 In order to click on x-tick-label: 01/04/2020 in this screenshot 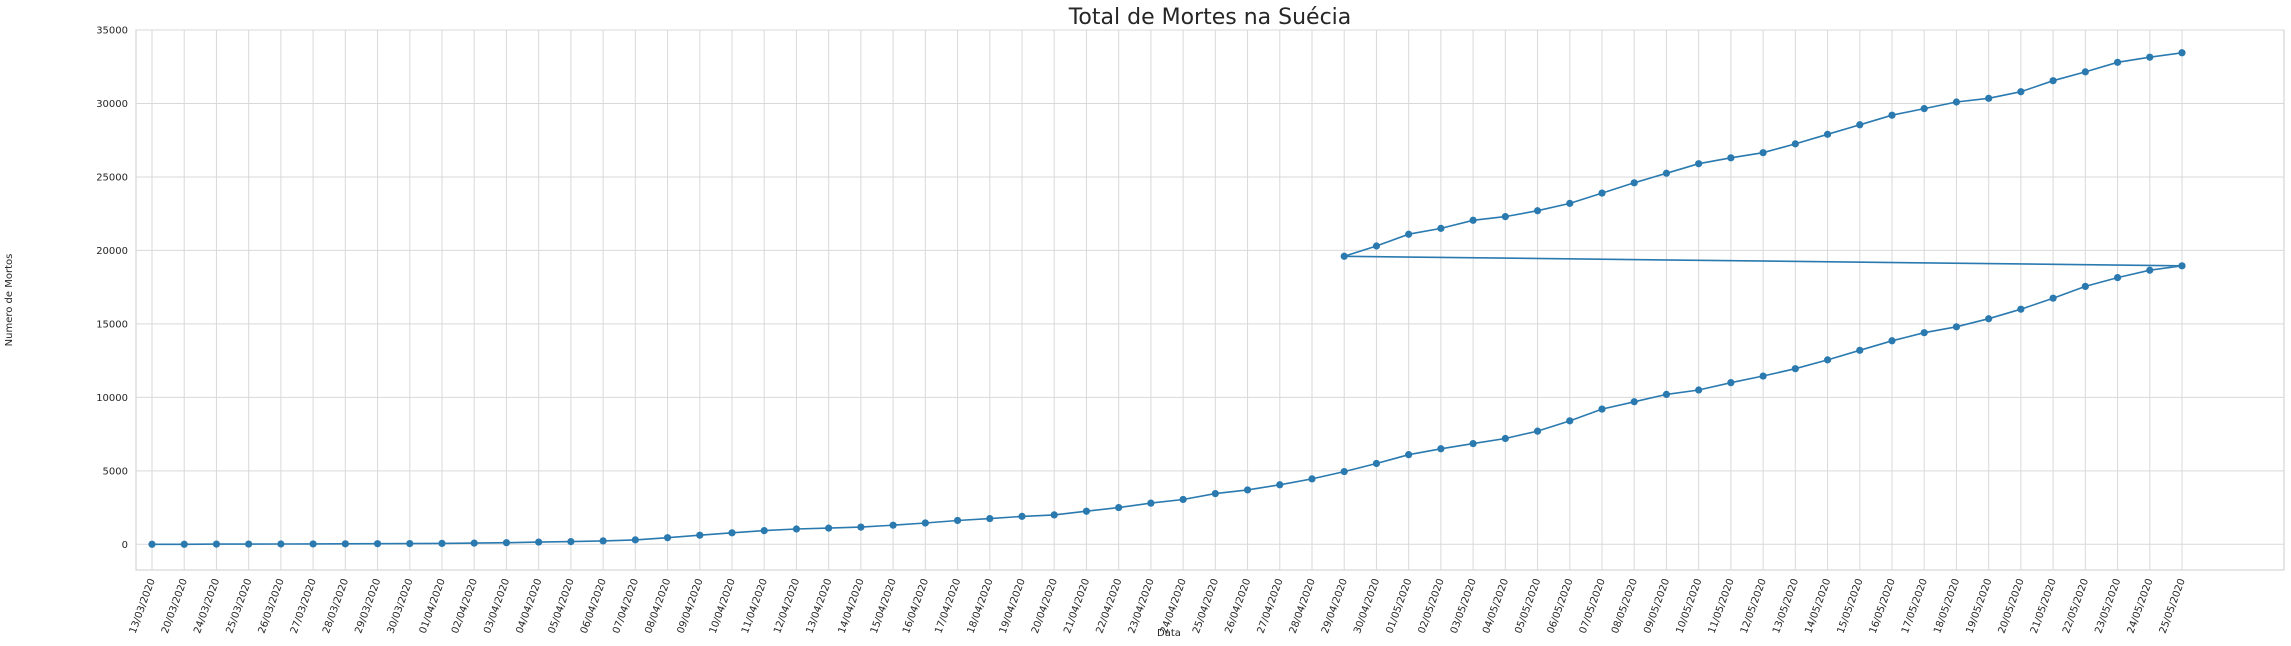, I will do `click(433, 606)`.